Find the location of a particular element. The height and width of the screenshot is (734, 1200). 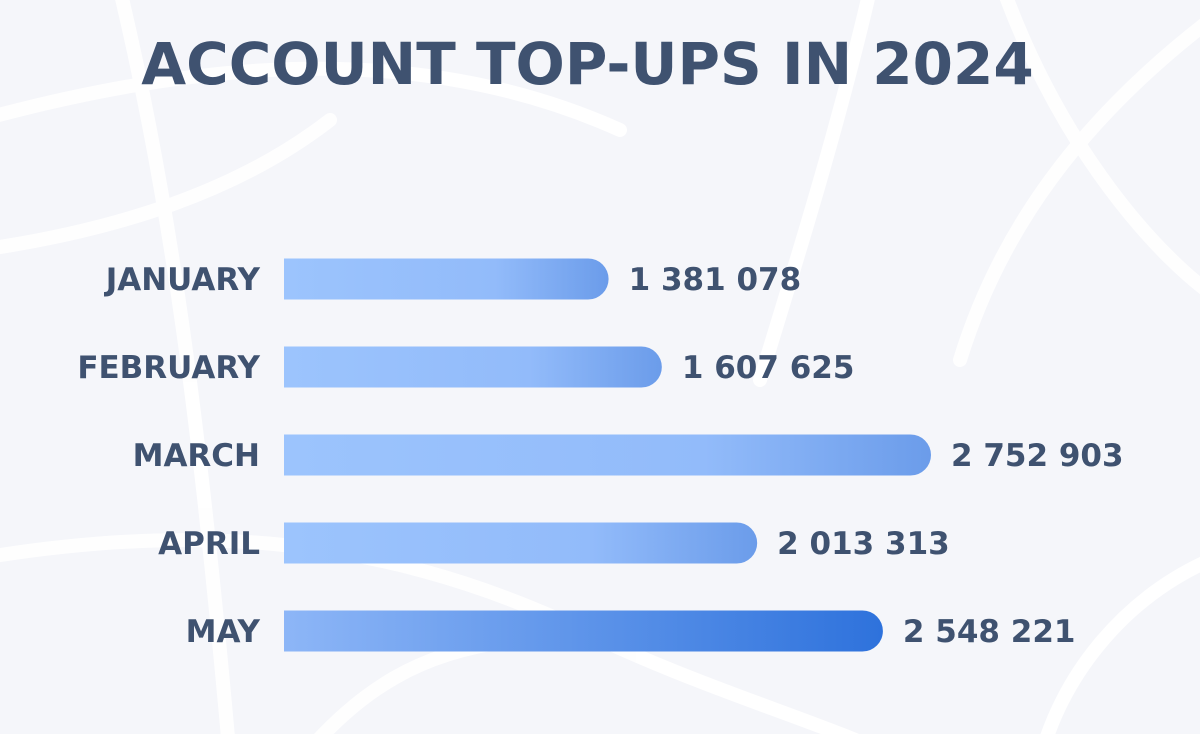

chart-title: ACCOUNT TOP-UPS IN 2024 is located at coordinates (587, 64).